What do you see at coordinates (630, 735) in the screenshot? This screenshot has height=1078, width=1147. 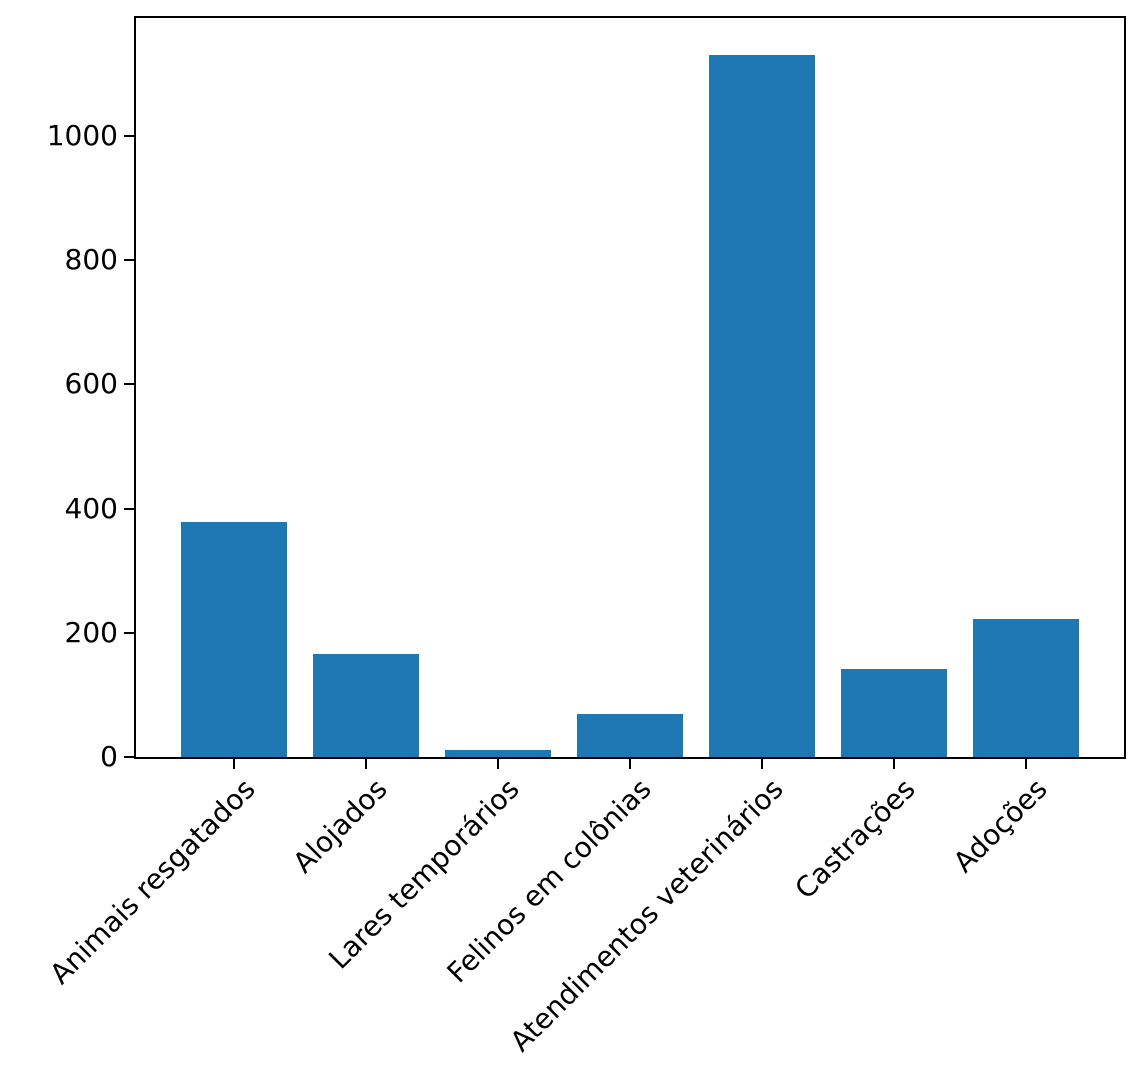 I see `bar-felinos-em-col-nias` at bounding box center [630, 735].